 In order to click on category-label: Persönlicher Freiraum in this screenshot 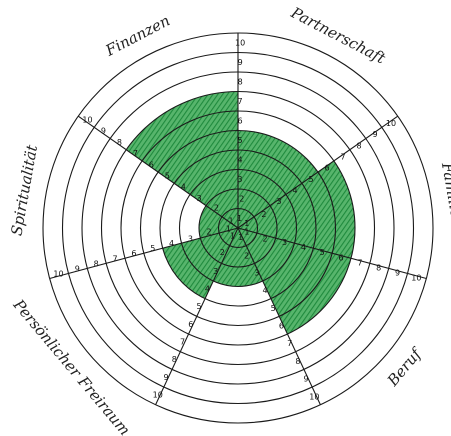, I will do `click(71, 365)`.